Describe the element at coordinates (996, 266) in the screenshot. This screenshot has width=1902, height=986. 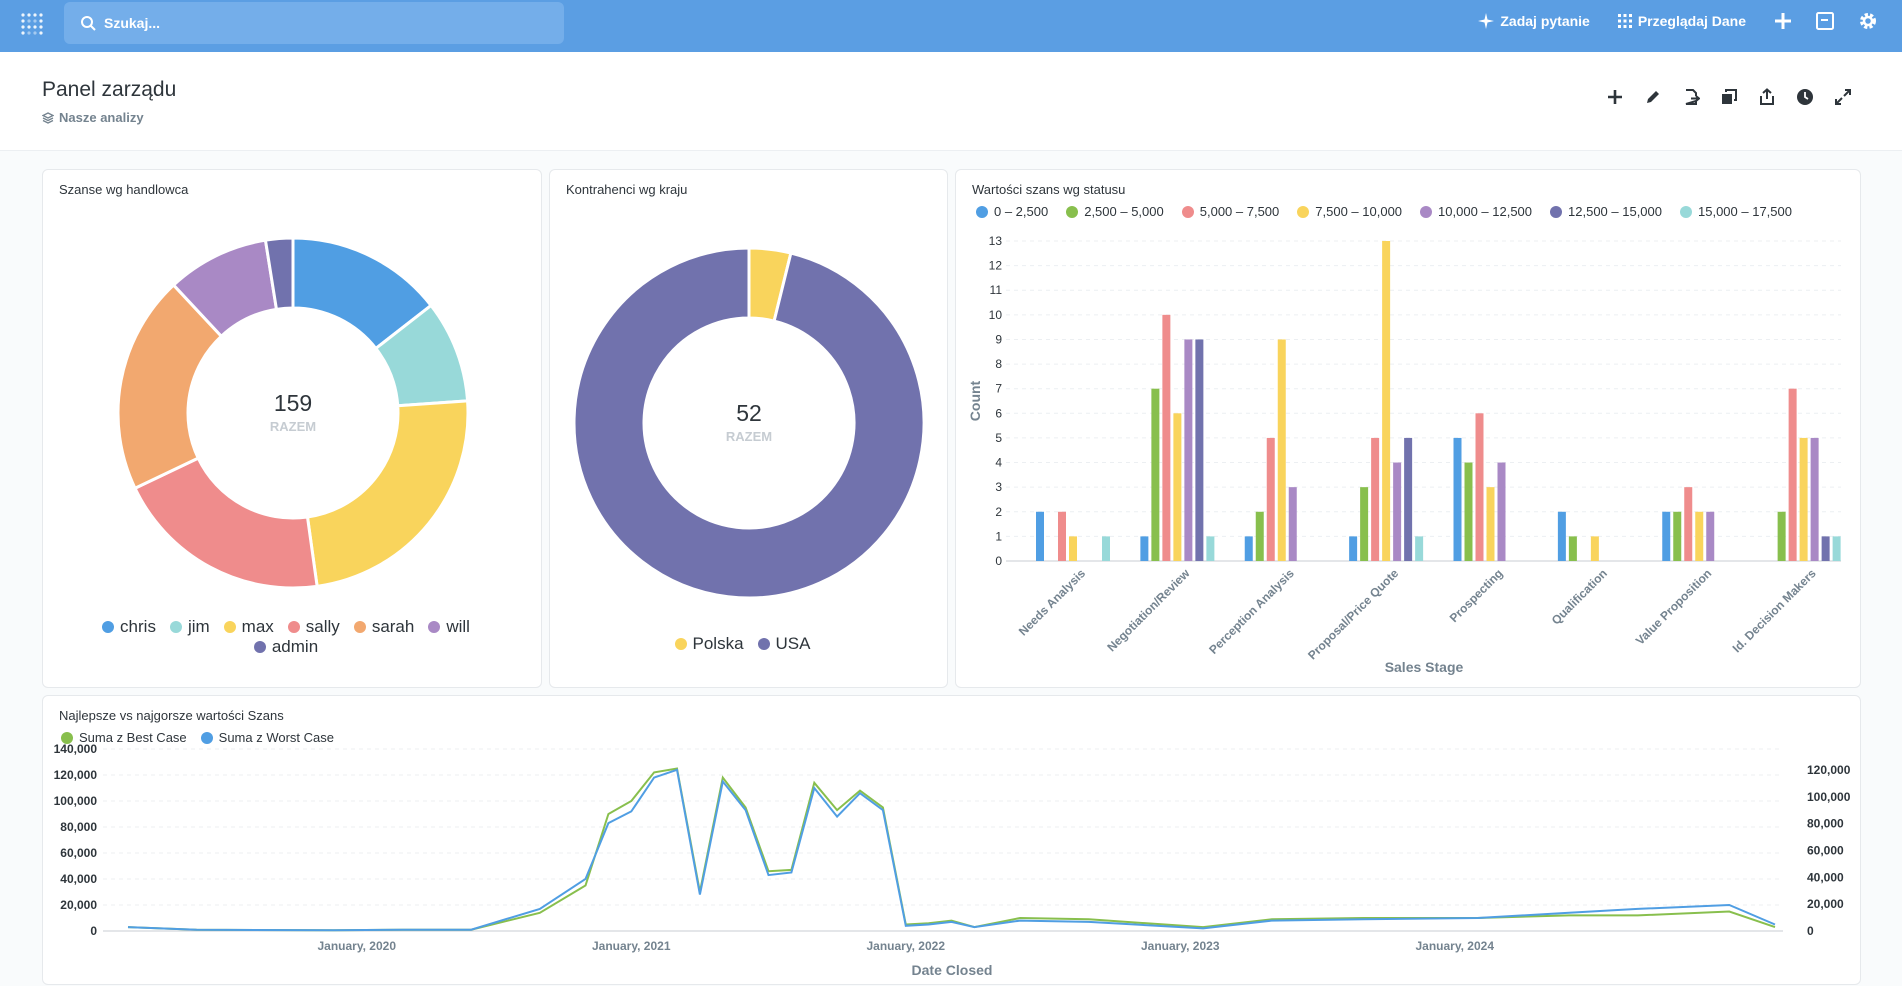
I see `y-tick-label: 12` at that location.